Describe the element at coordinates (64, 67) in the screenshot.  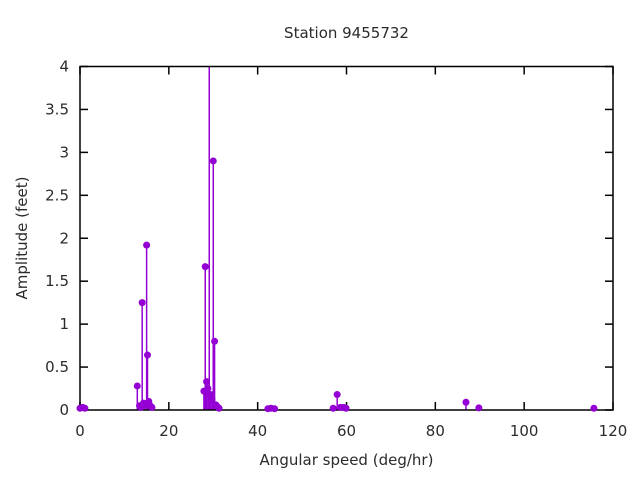
I see `y-tick-label: 4` at that location.